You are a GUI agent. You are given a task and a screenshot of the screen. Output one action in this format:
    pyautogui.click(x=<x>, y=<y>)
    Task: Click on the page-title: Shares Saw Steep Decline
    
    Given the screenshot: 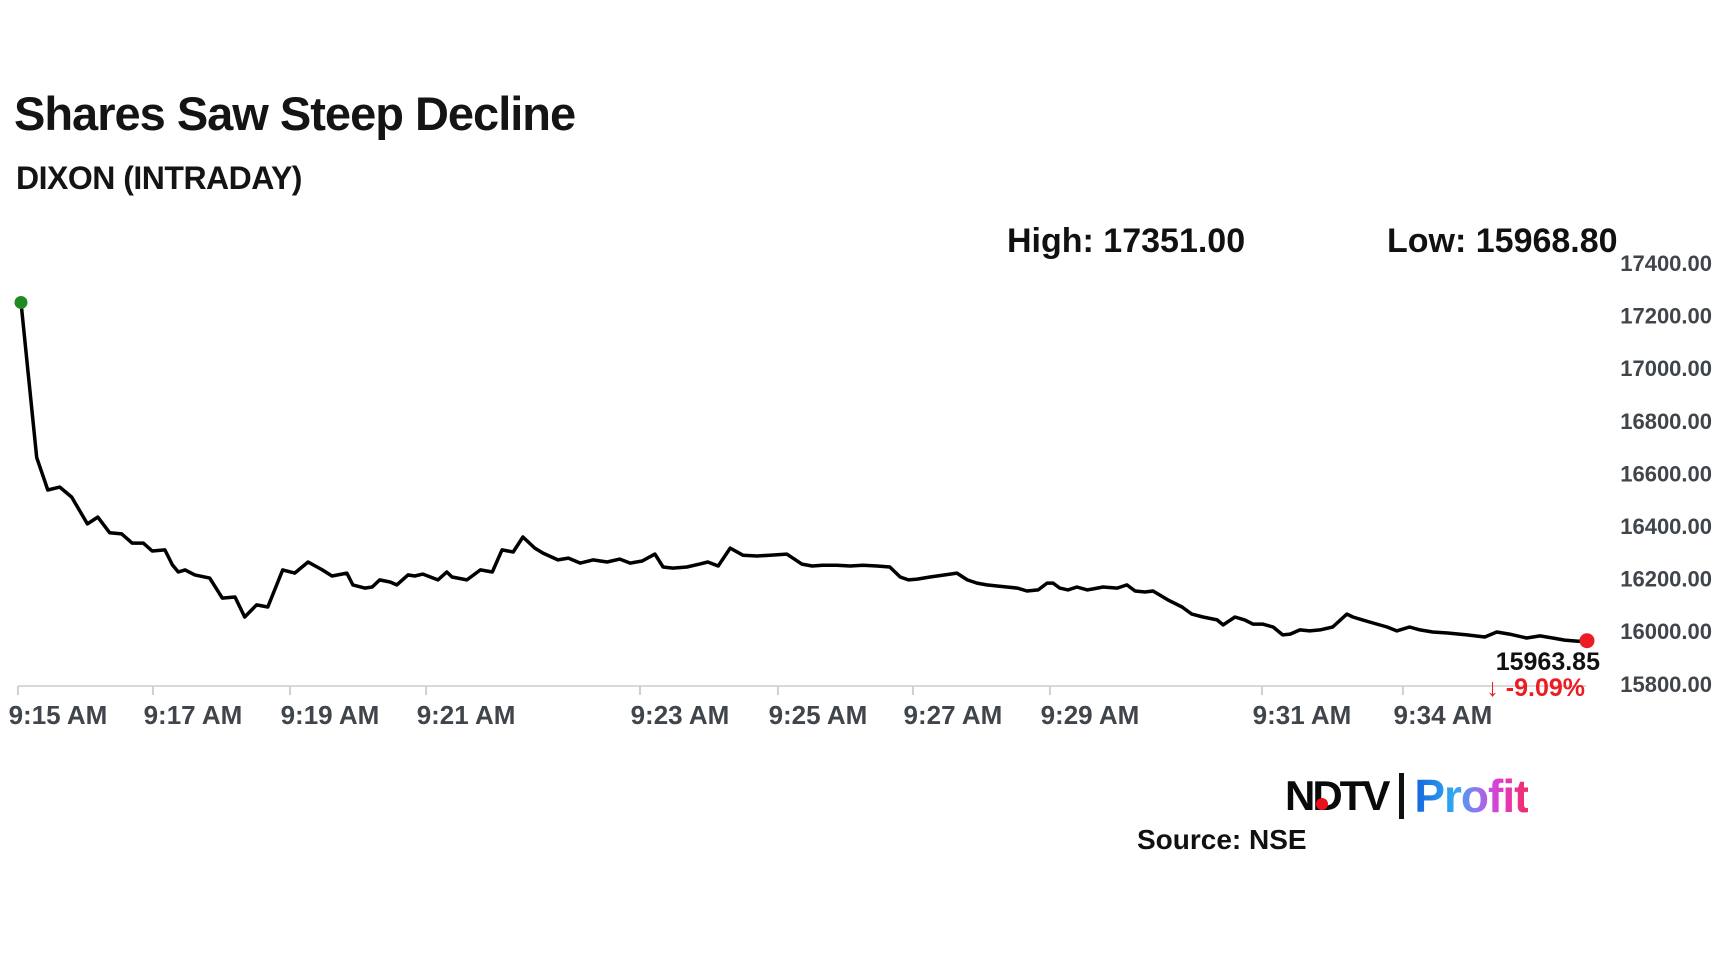 What is the action you would take?
    pyautogui.click(x=295, y=113)
    